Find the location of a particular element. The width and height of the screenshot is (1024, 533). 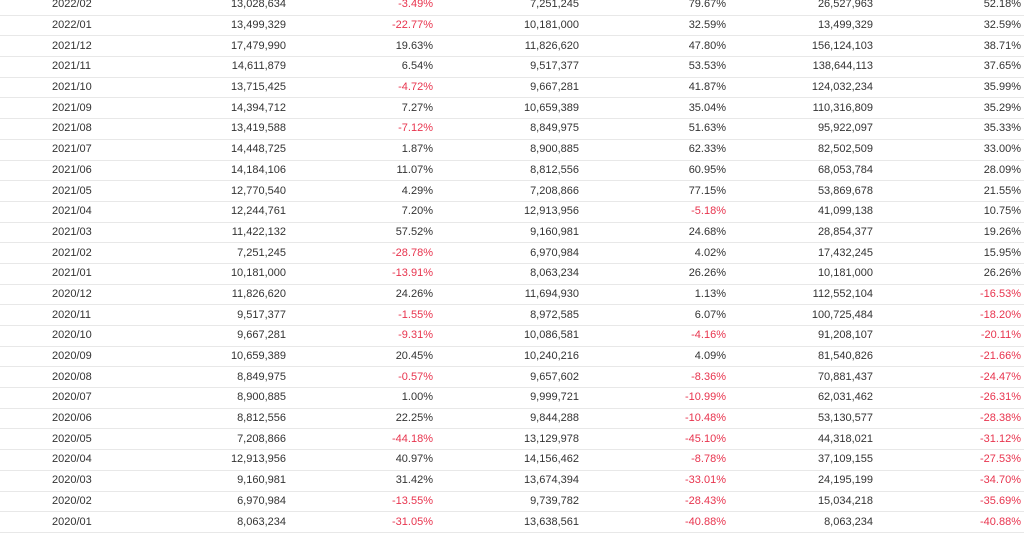

cumulative-value-cell: 44,318,021 is located at coordinates (799, 439).